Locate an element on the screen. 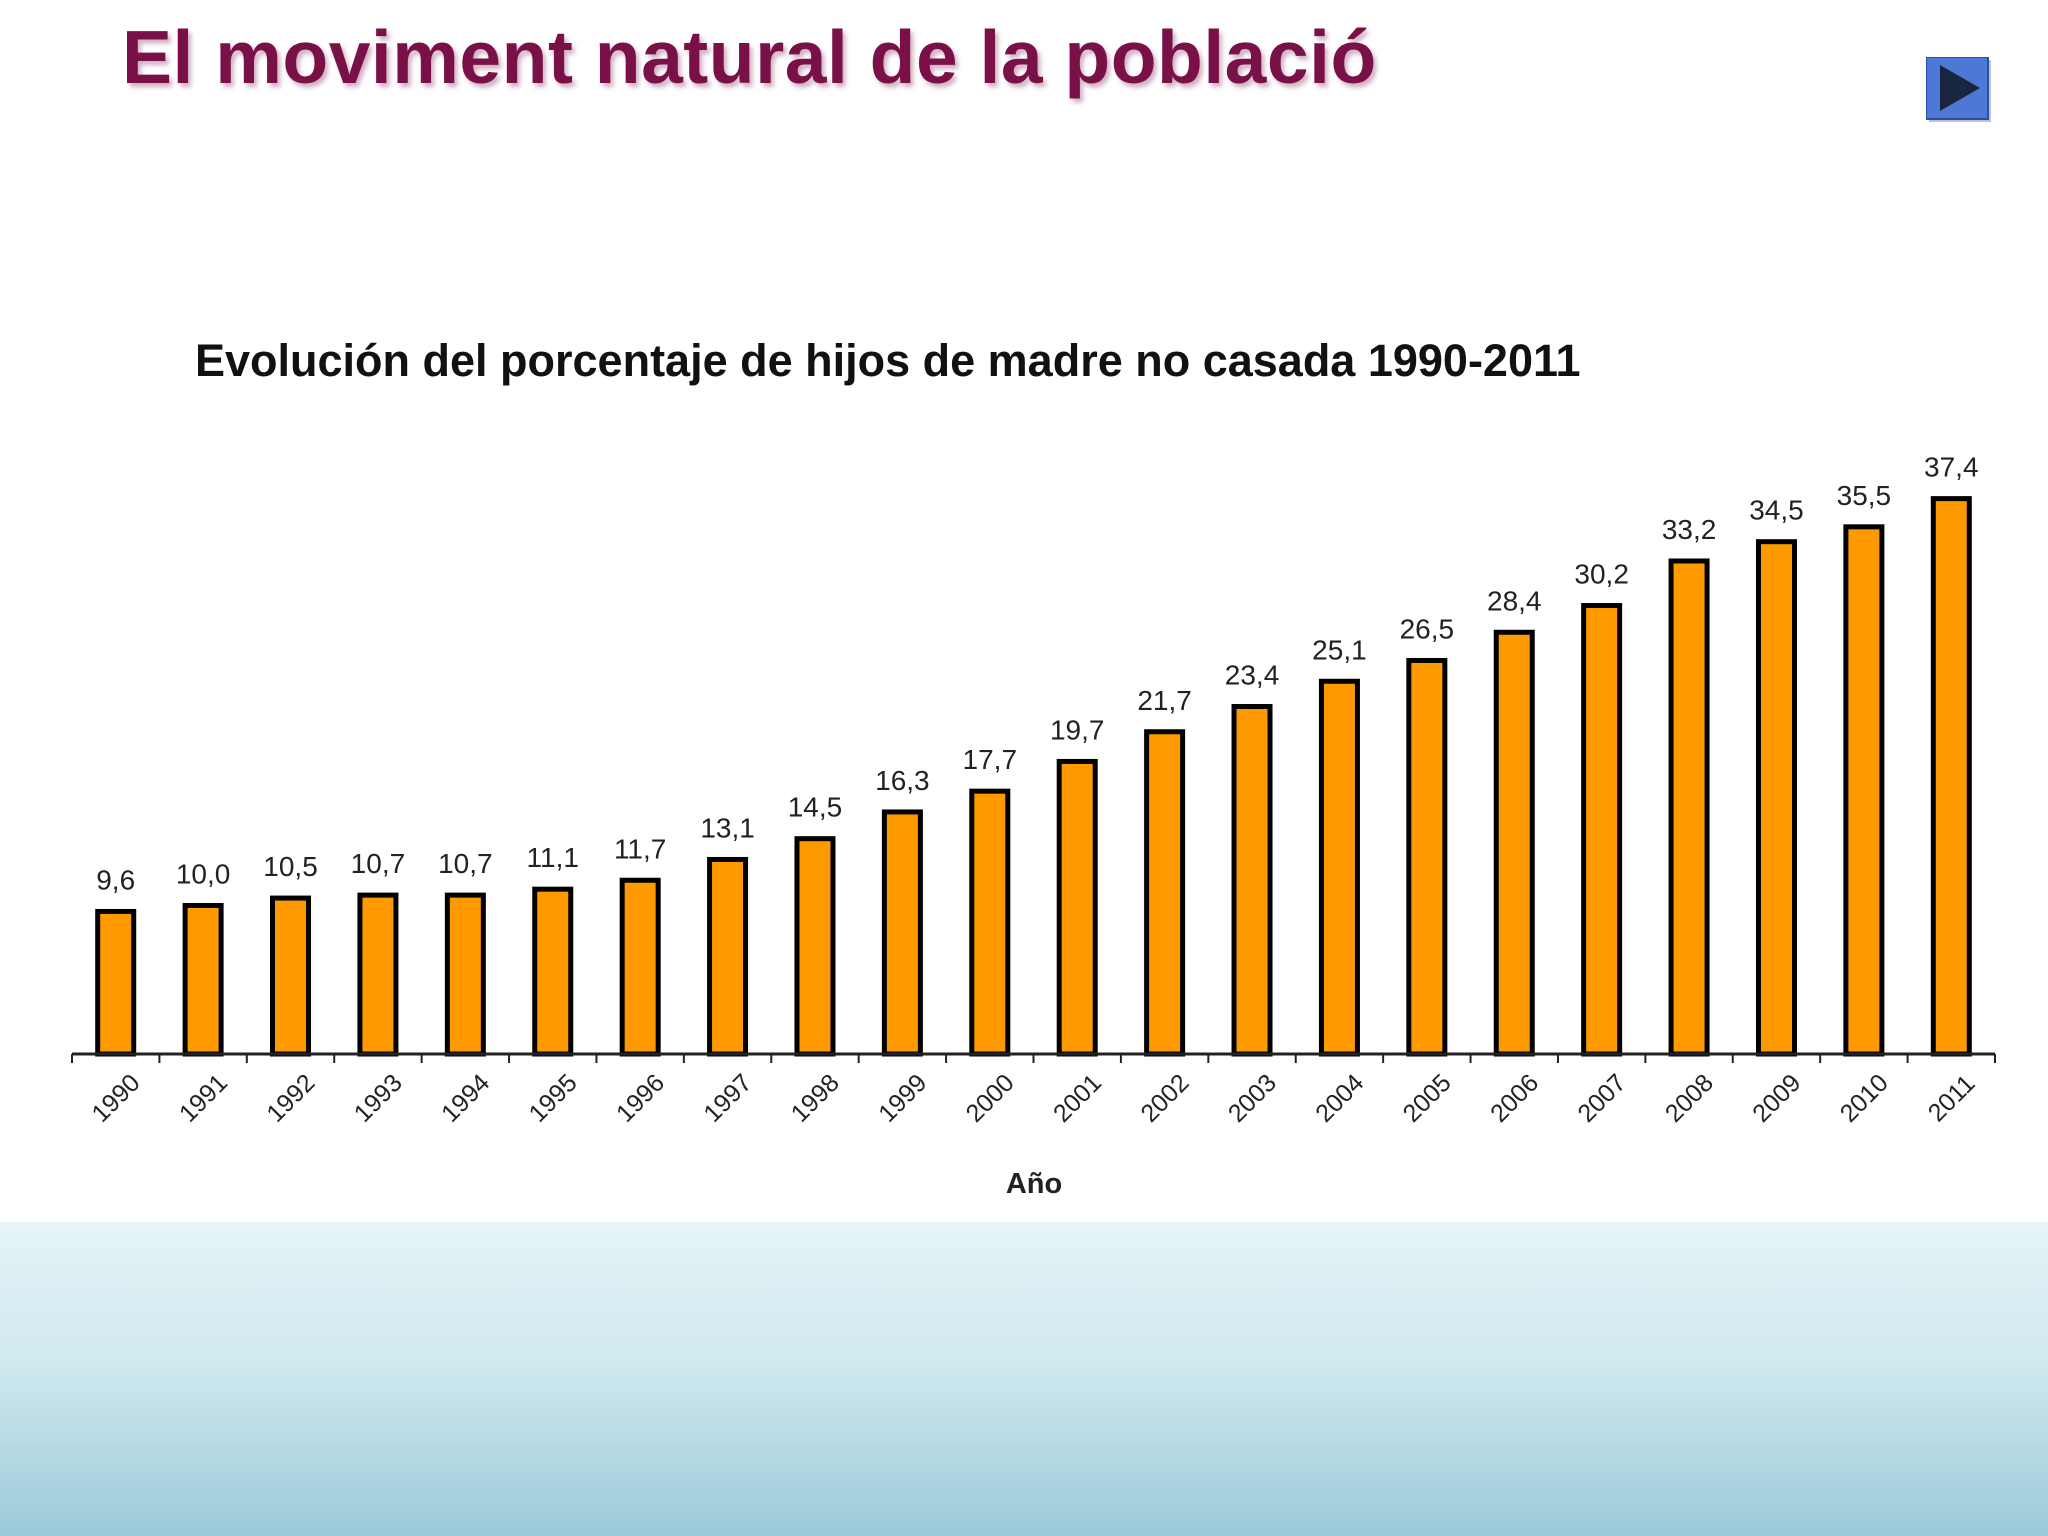 Image resolution: width=2048 pixels, height=1536 pixels. bar-1992 is located at coordinates (291, 976).